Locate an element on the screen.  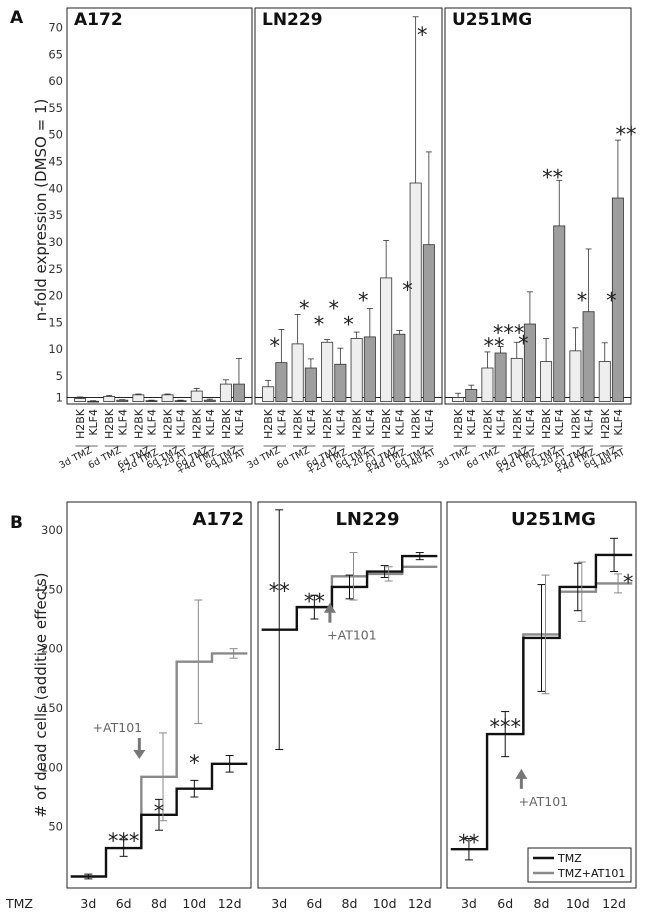
y-tick-label: 50 is located at coordinates (55, 135).